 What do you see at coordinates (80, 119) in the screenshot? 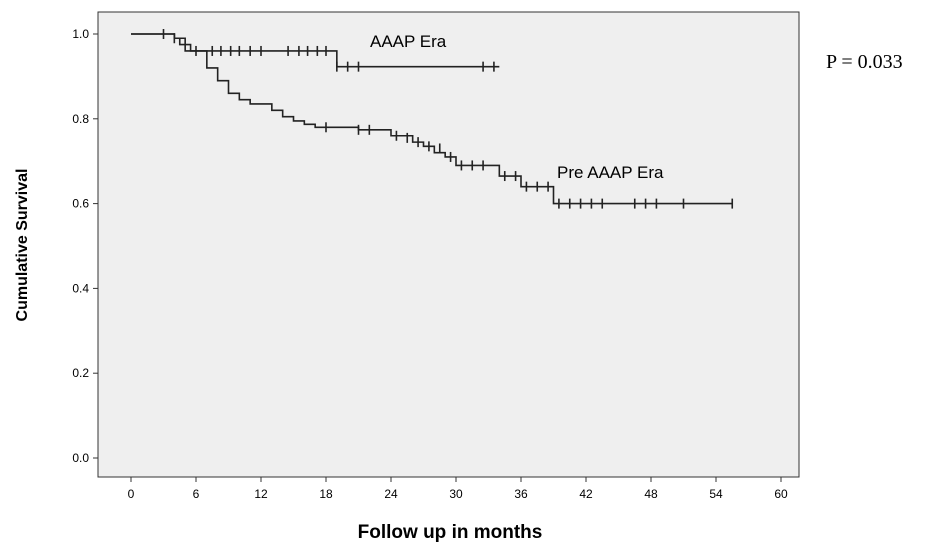
I see `y-tick-label: 0.8` at bounding box center [80, 119].